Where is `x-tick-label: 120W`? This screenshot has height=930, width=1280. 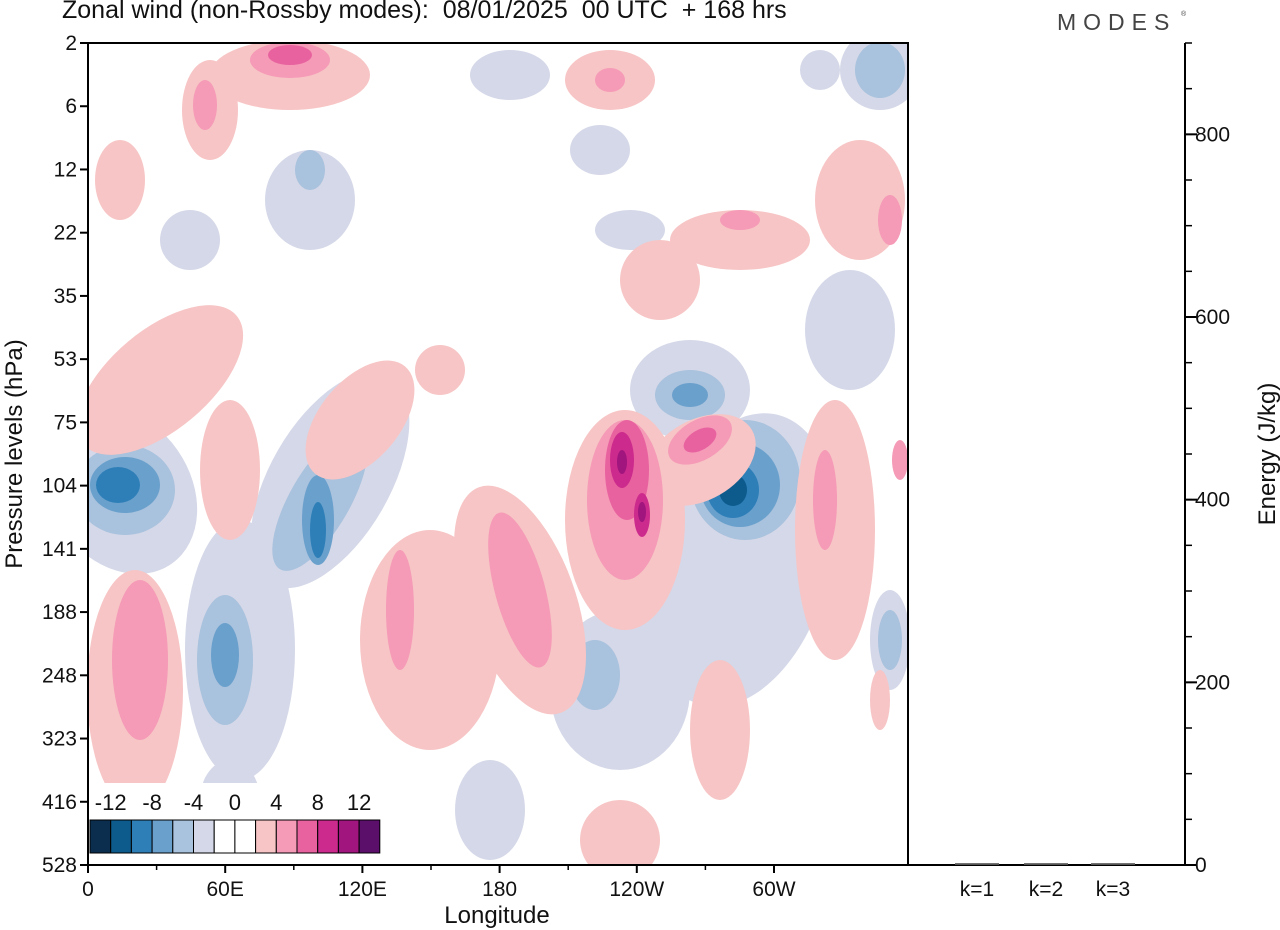
x-tick-label: 120W is located at coordinates (636, 889).